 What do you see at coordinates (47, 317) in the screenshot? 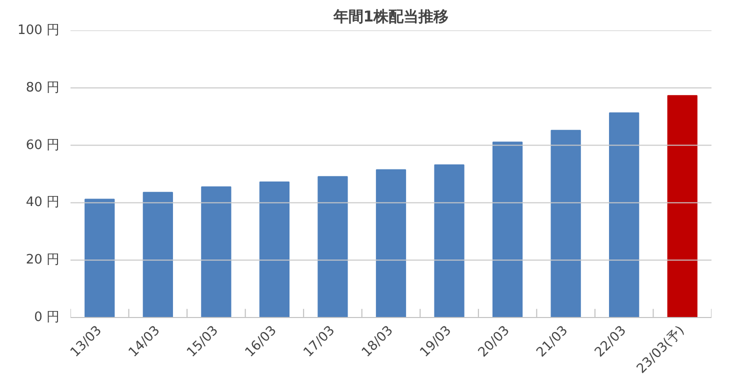
I see `y-tick-label: 0 円` at bounding box center [47, 317].